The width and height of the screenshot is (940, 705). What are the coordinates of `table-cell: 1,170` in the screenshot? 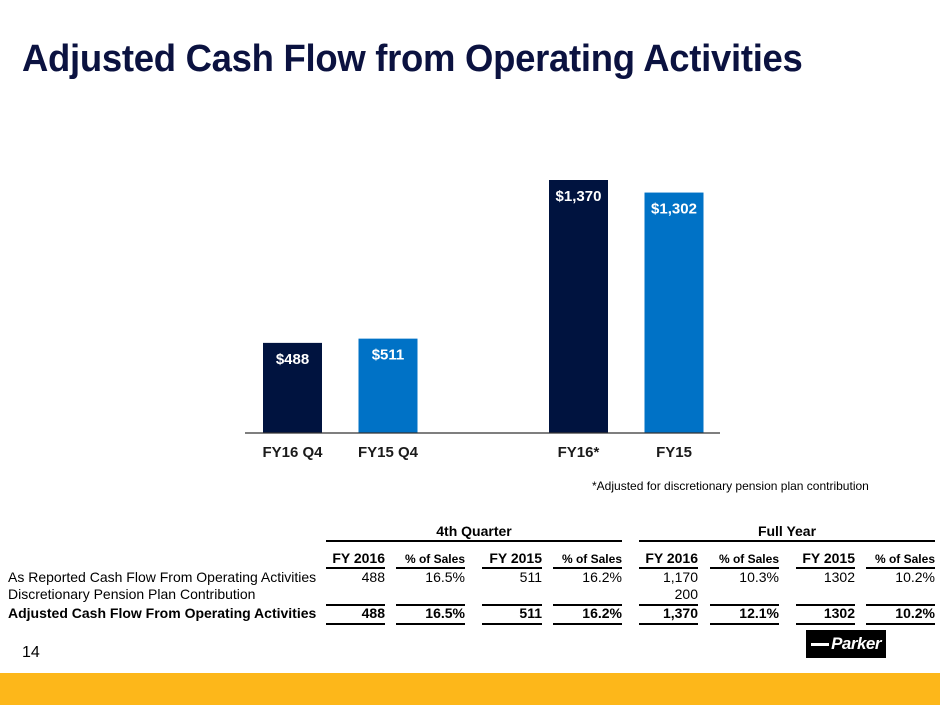 It's located at (680, 577).